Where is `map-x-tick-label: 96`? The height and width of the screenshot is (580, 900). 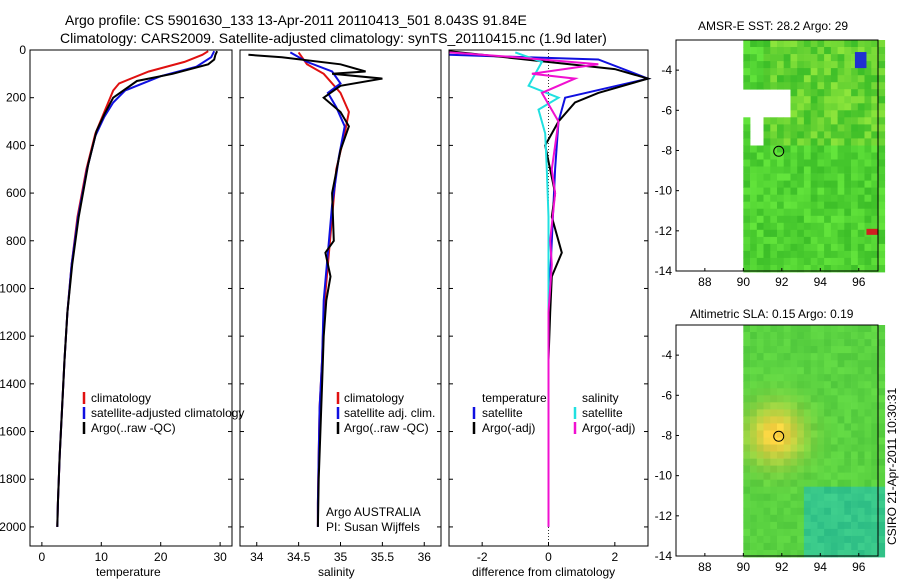 map-x-tick-label: 96 is located at coordinates (859, 282).